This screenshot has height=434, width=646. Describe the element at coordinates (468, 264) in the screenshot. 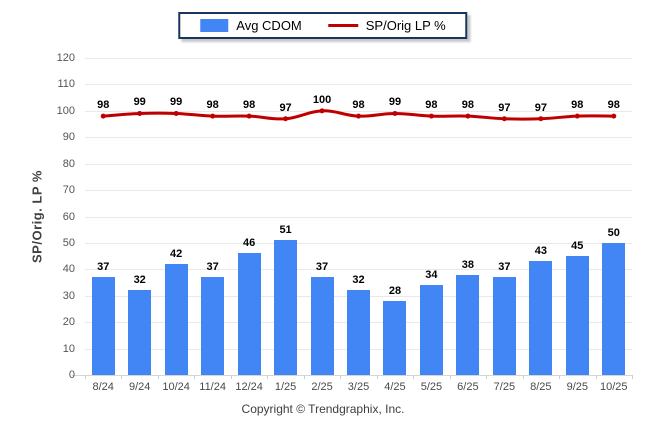

I see `bar-value-label: 38` at that location.